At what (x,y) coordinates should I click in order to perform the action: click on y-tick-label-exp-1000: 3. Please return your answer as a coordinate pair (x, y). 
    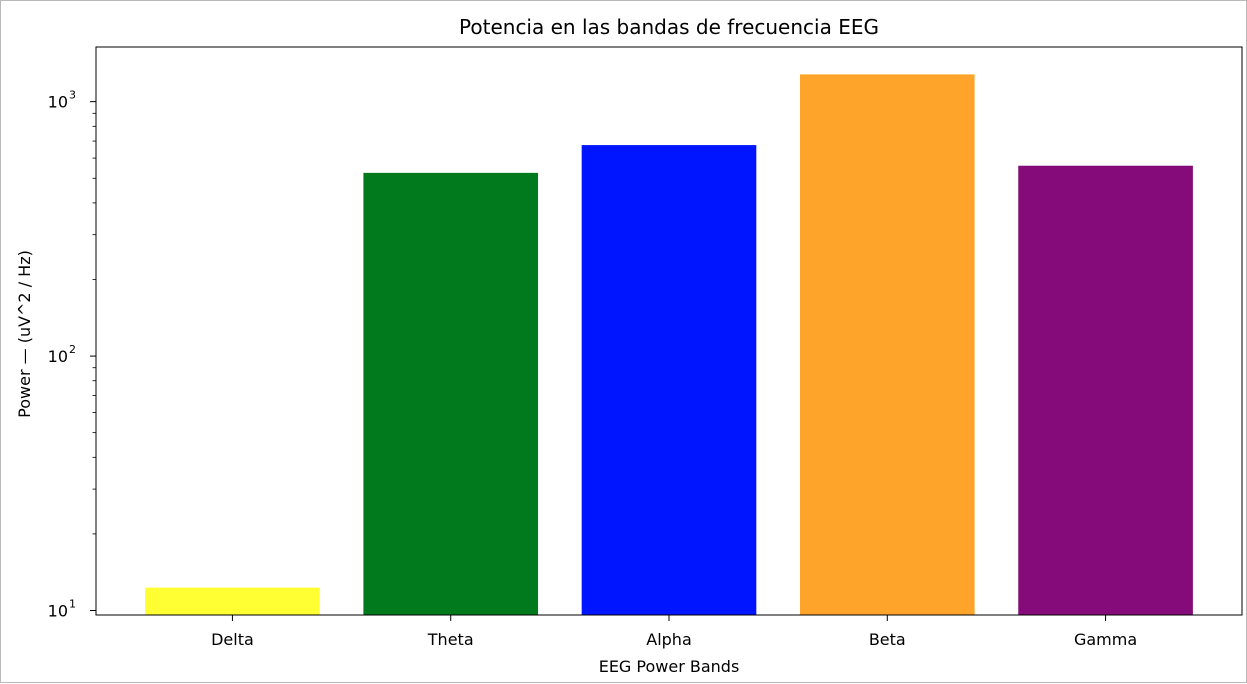
    Looking at the image, I should click on (72, 95).